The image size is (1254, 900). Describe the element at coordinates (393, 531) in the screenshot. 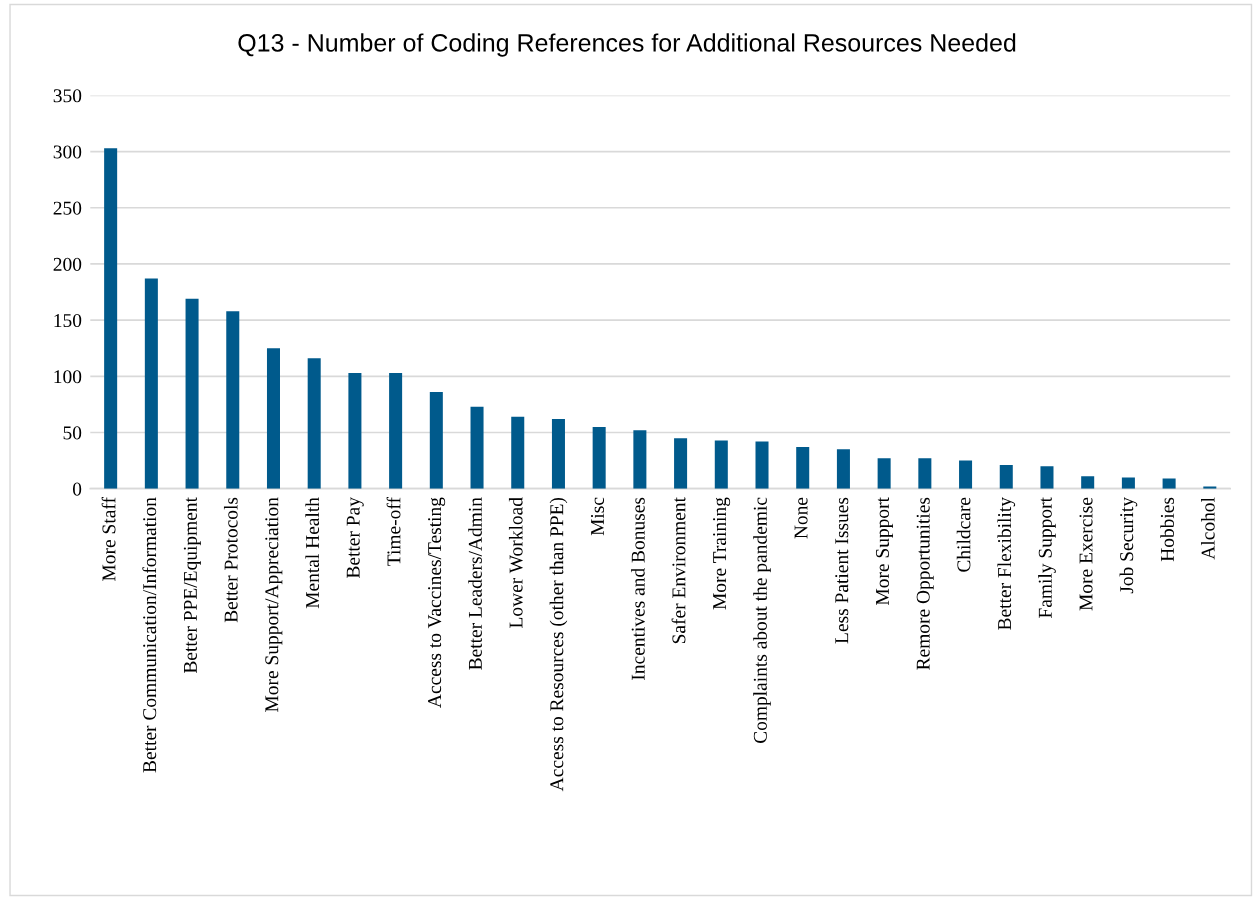

I see `x-tick-label: Time-off` at that location.